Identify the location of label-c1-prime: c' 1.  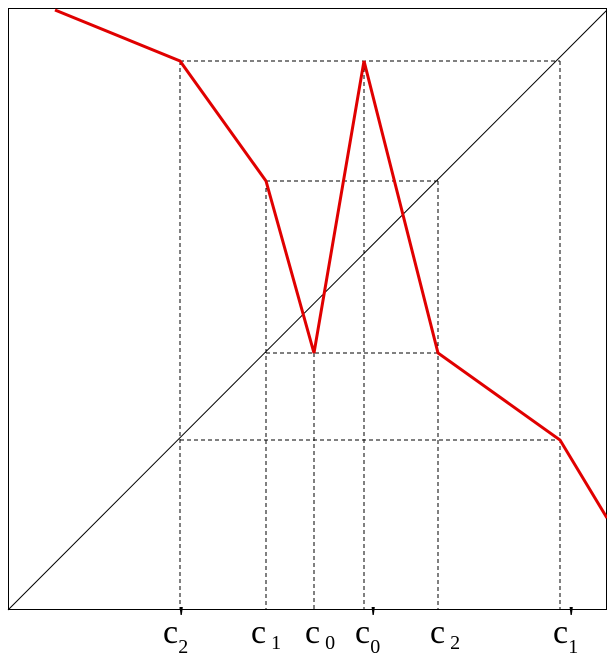
(565, 627).